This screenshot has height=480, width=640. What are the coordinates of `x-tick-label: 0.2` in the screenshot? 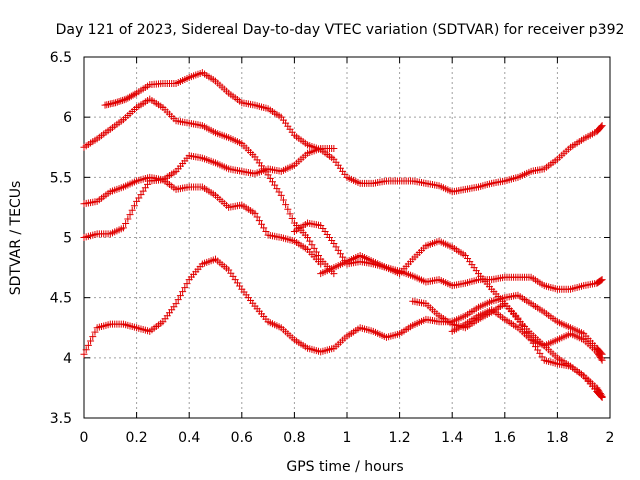 It's located at (136, 438).